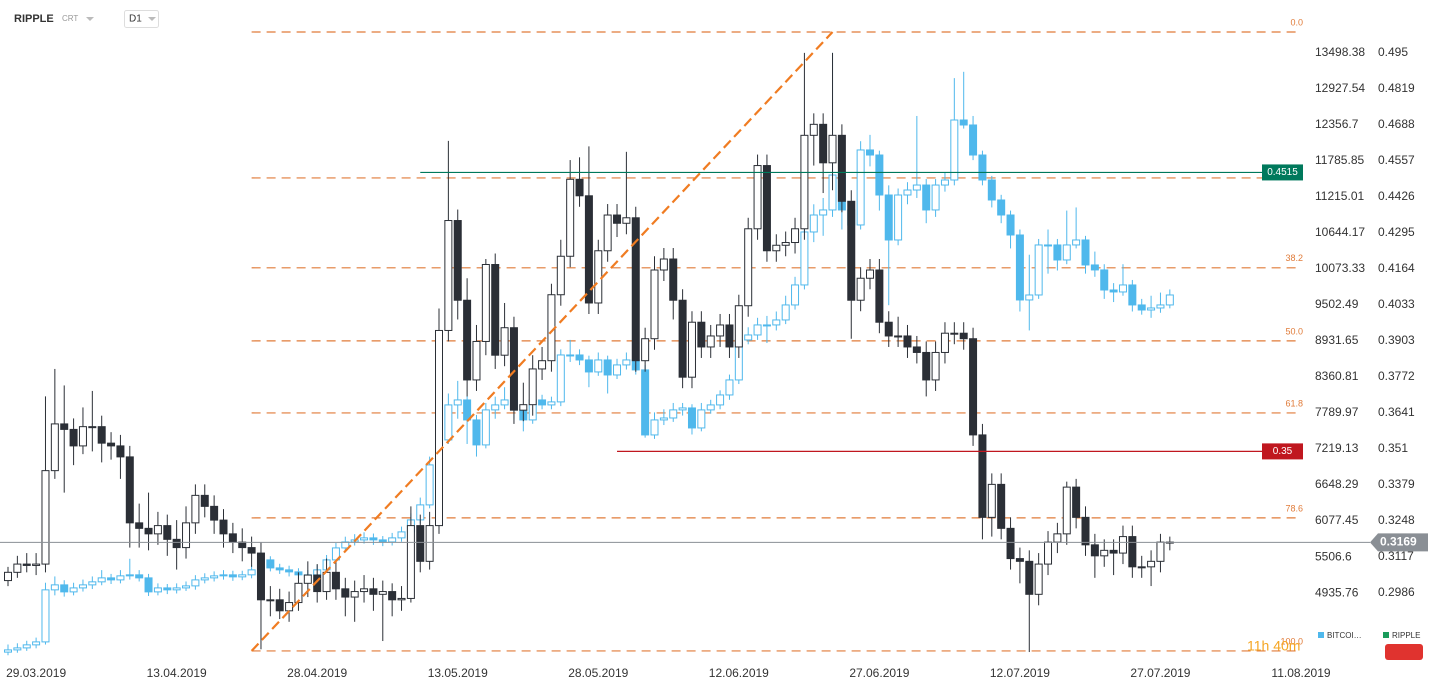  Describe the element at coordinates (135, 19) in the screenshot. I see `interval: D1` at that location.